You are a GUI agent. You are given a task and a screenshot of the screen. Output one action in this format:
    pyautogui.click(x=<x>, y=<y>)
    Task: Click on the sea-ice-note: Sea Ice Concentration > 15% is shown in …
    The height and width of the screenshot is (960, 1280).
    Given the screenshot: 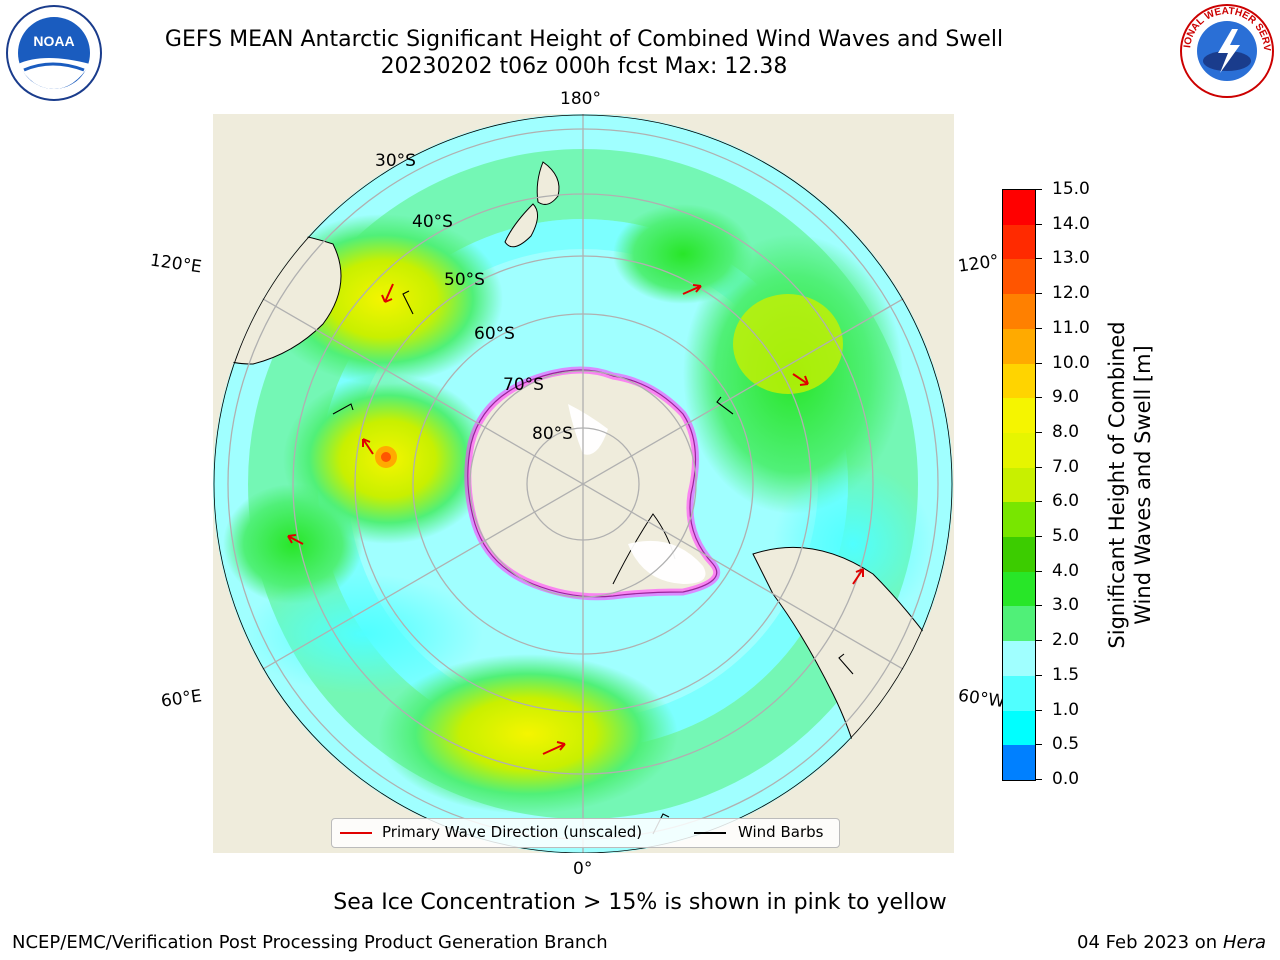 What is the action you would take?
    pyautogui.click(x=640, y=902)
    